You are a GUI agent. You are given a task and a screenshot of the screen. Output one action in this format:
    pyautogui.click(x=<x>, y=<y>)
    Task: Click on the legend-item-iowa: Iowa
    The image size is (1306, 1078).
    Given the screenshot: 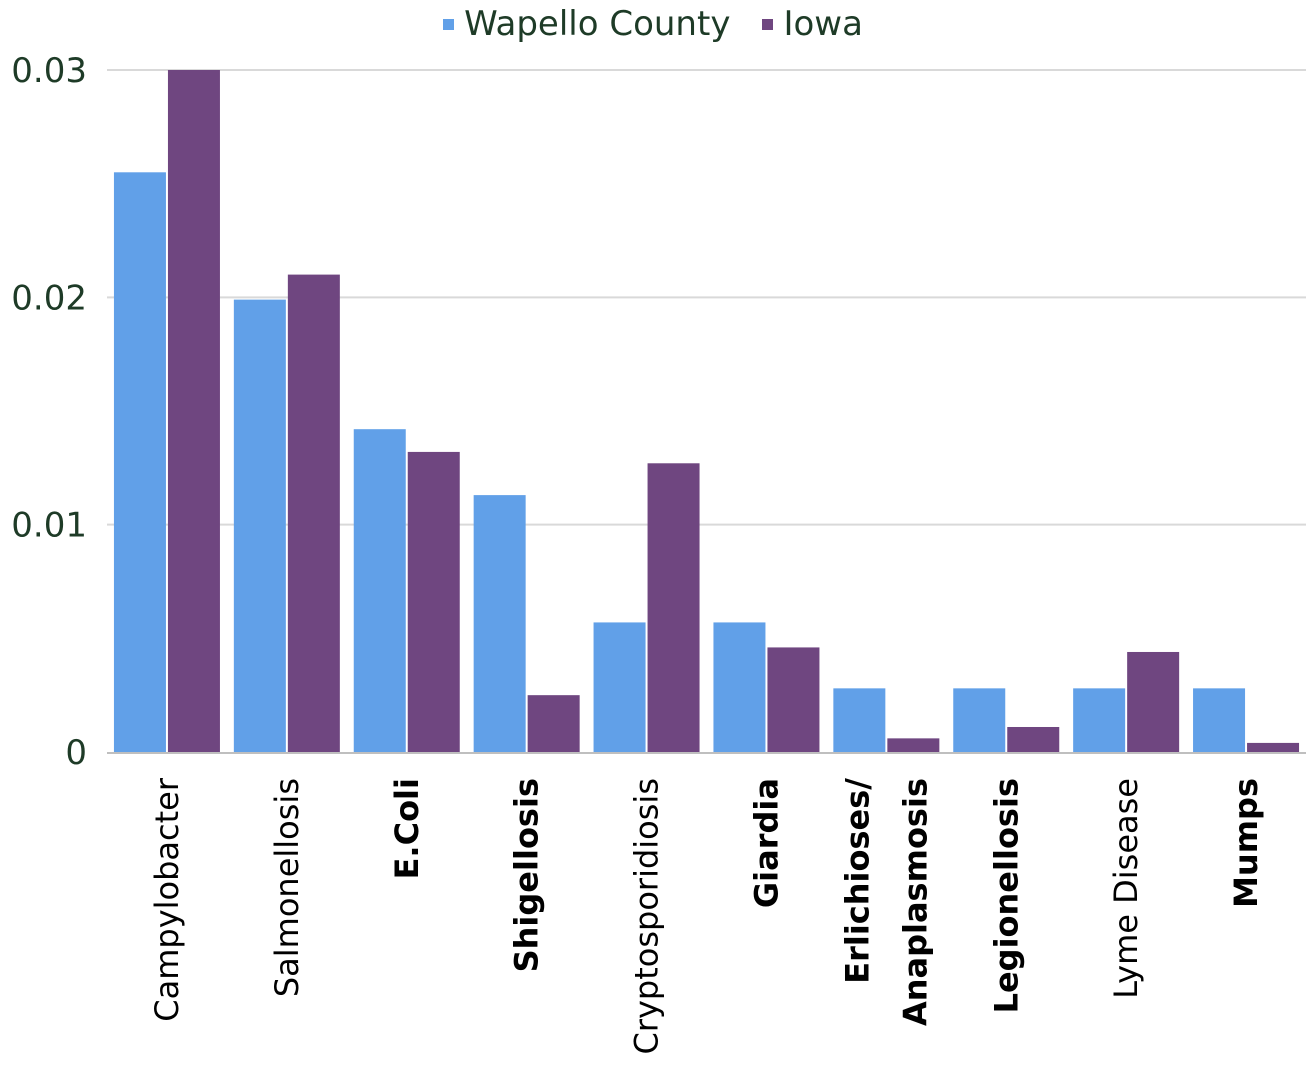 What is the action you would take?
    pyautogui.click(x=812, y=24)
    